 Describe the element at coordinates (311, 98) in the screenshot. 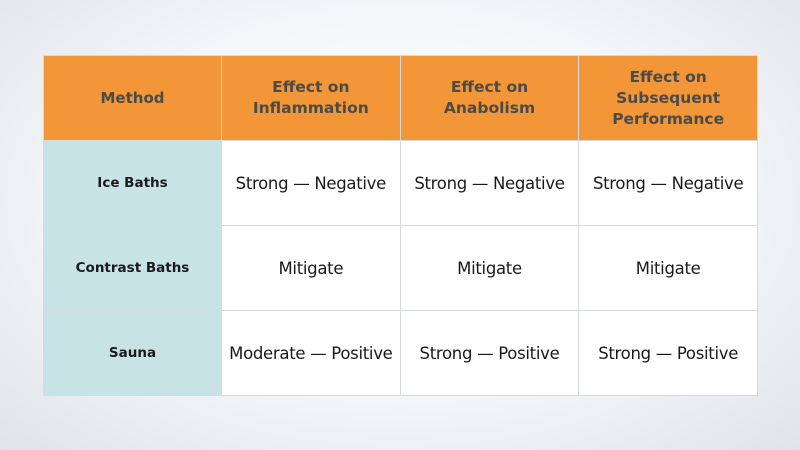

I see `header-inflammation: Effect on Inflammation` at that location.